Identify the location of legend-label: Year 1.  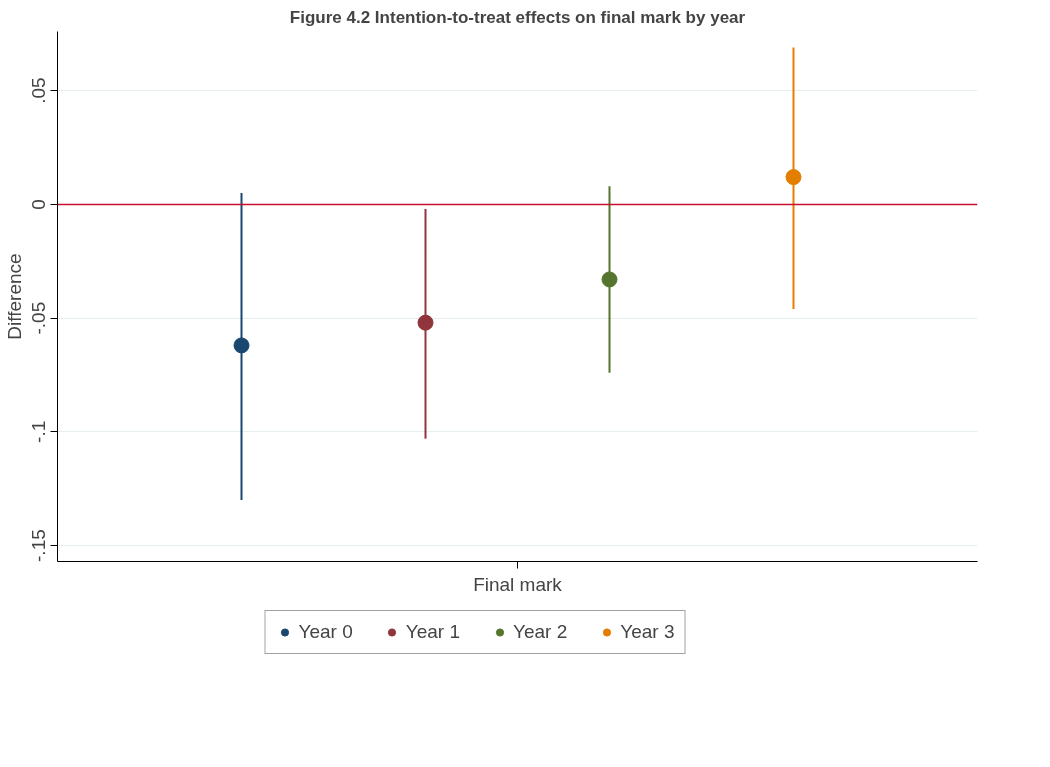
(432, 632).